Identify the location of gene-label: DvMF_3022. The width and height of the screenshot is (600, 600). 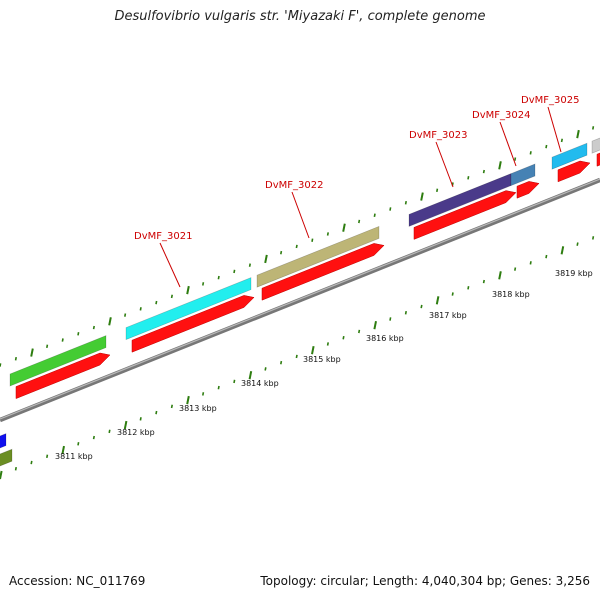
(294, 185).